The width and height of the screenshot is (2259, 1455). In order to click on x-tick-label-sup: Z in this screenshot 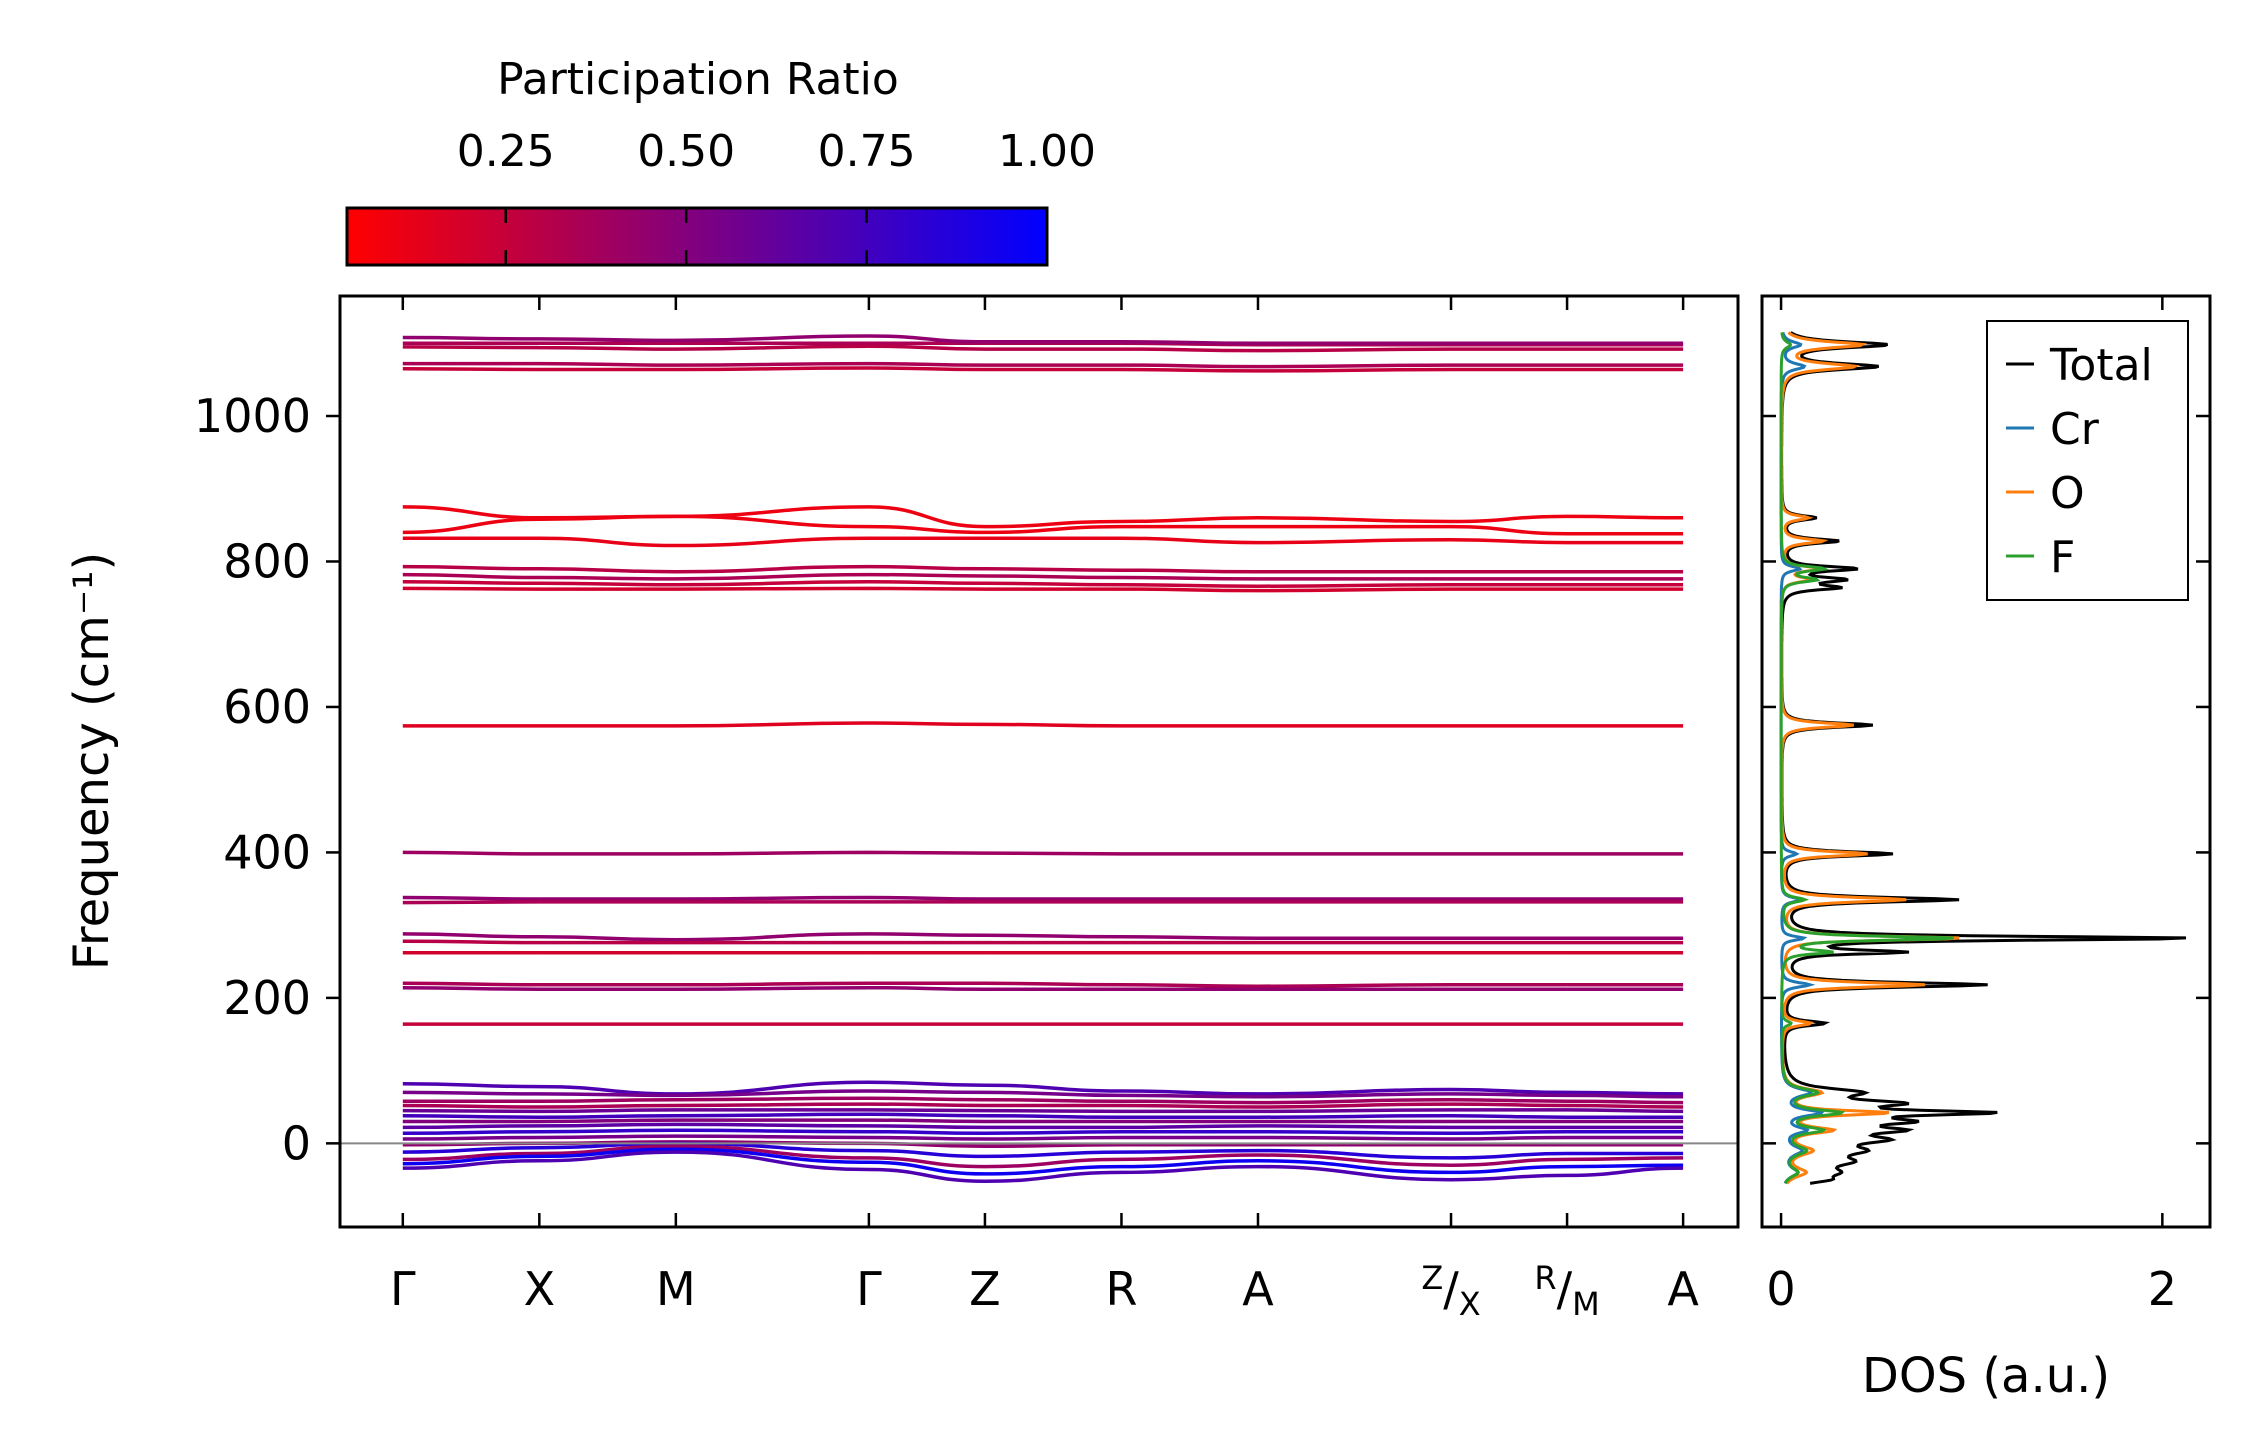, I will do `click(1432, 1278)`.